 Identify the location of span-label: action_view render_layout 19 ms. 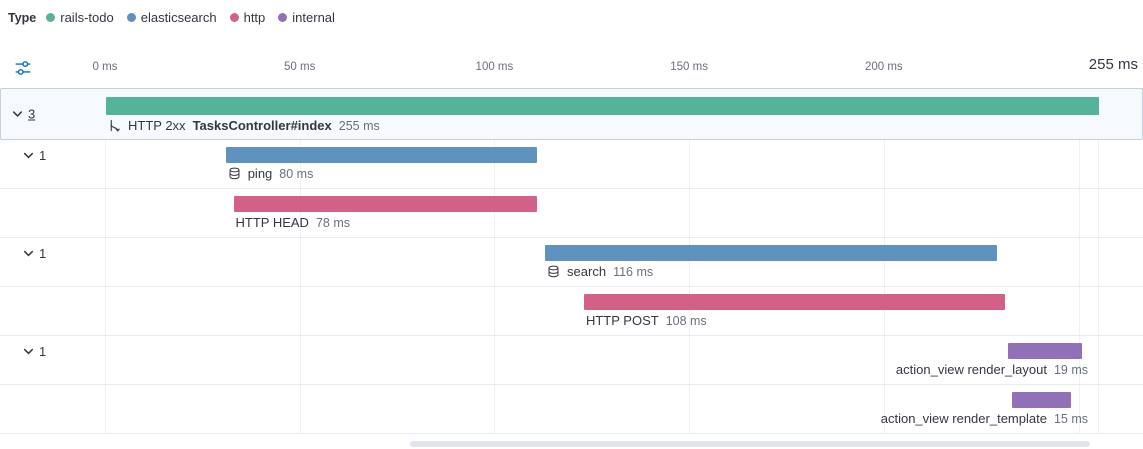
(992, 369).